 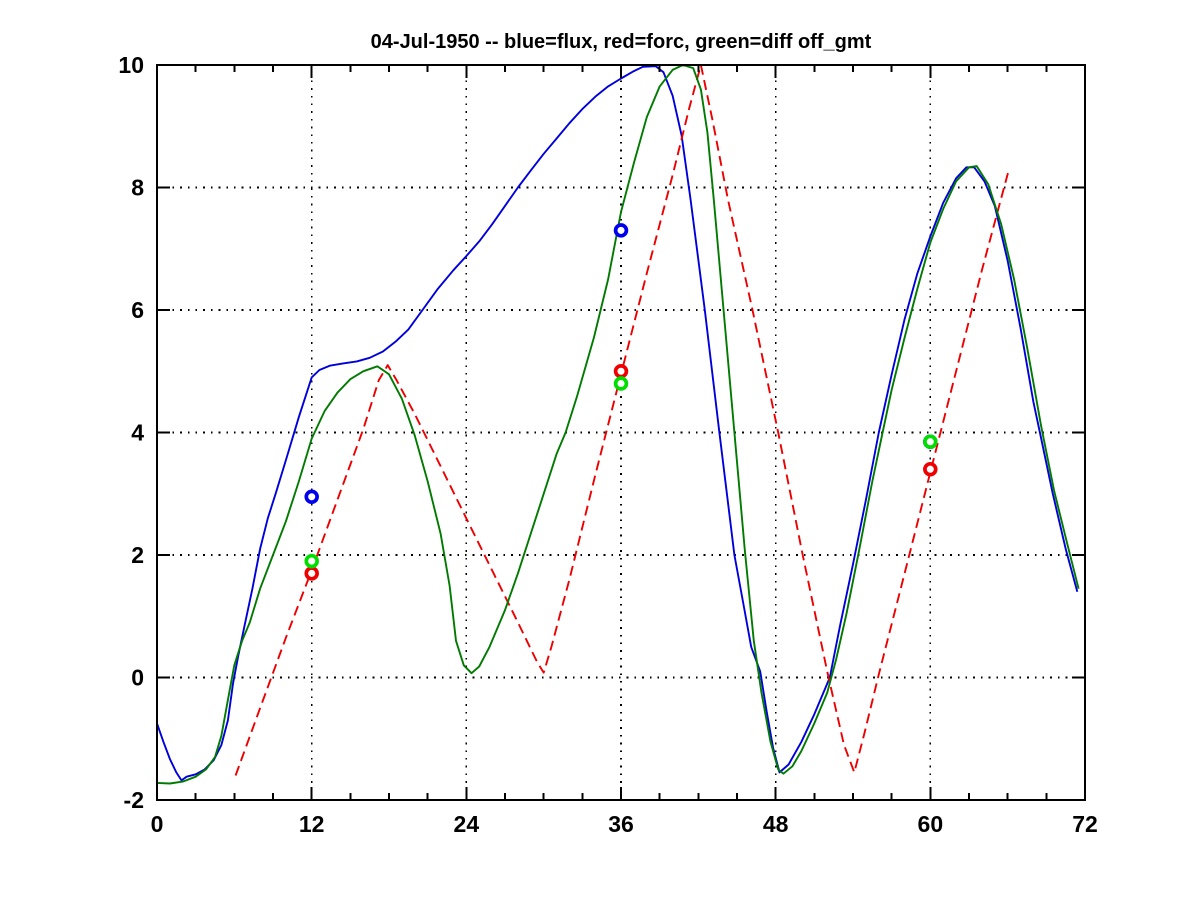 I want to click on x-tick-label-60: 60, so click(x=931, y=824).